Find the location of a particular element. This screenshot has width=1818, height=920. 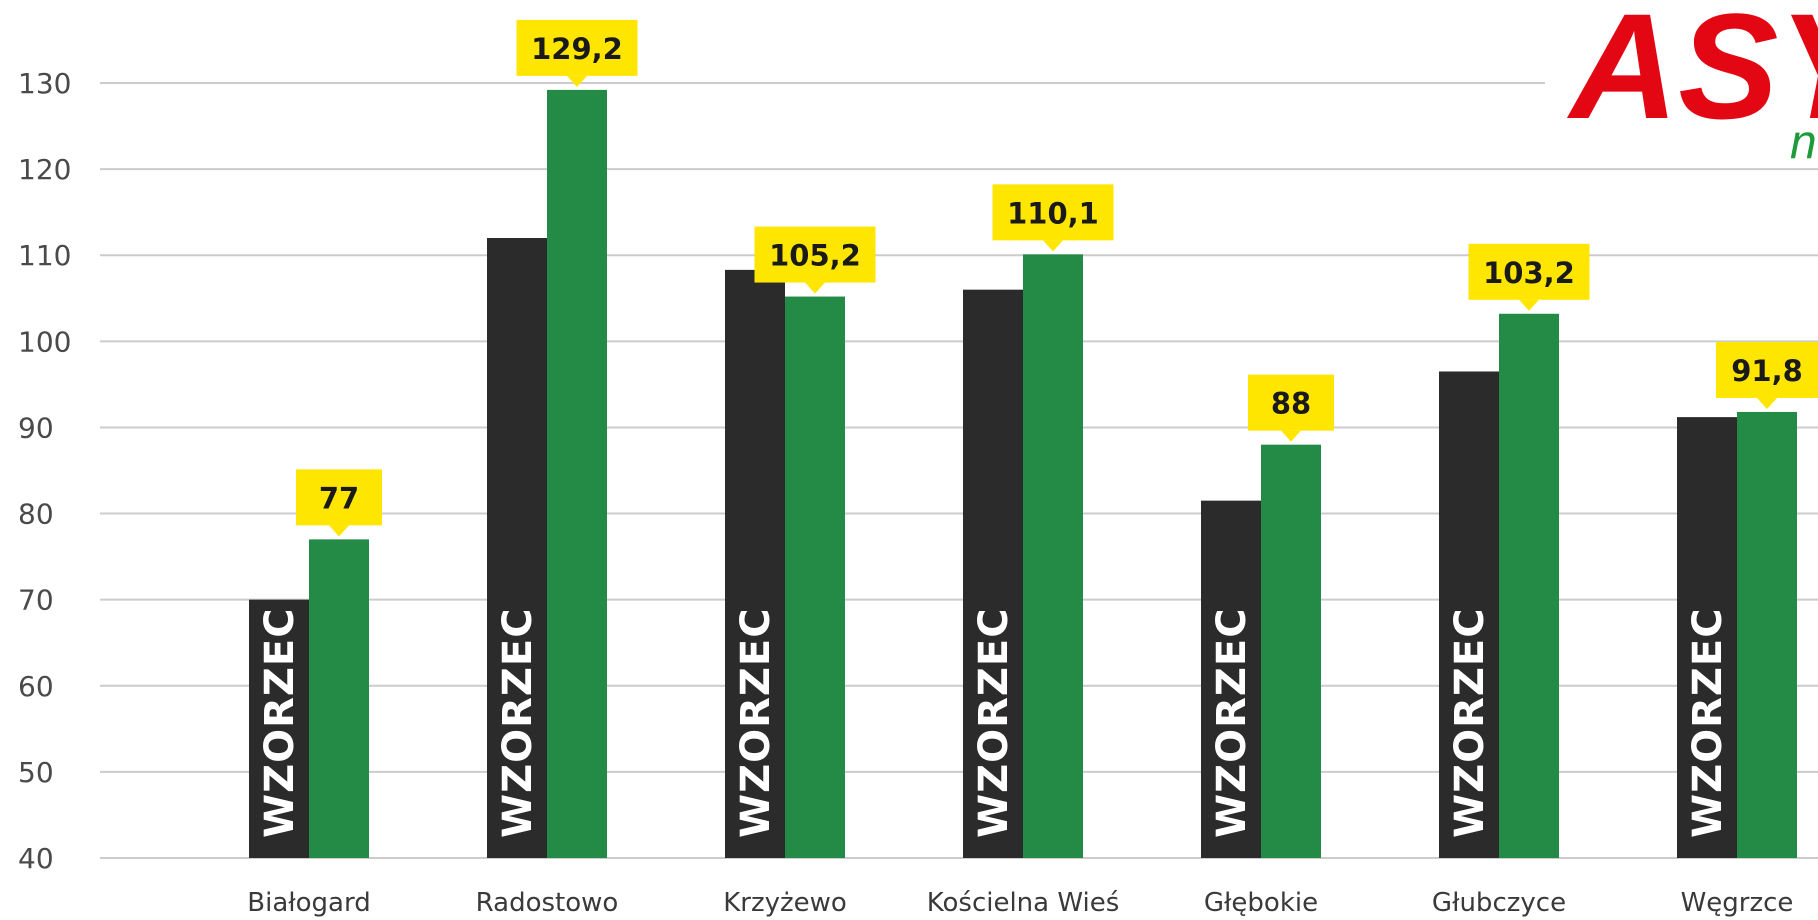

value-label: 91,8 is located at coordinates (1767, 371).